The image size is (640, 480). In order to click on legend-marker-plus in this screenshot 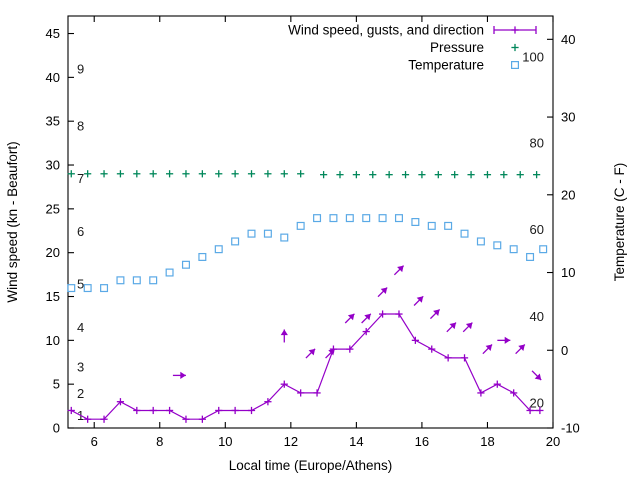, I will do `click(515, 47)`.